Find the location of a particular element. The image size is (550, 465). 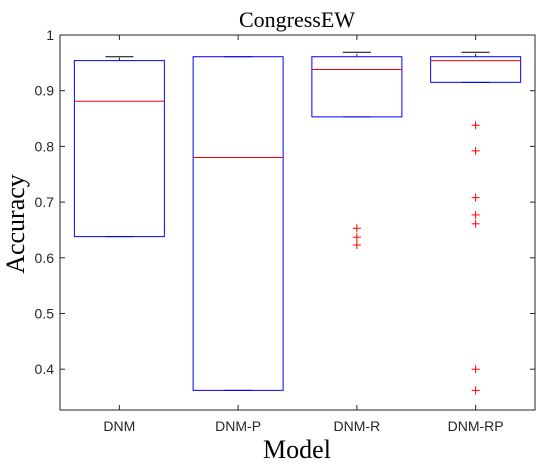

x-tick-label: DNM-RP is located at coordinates (476, 426).